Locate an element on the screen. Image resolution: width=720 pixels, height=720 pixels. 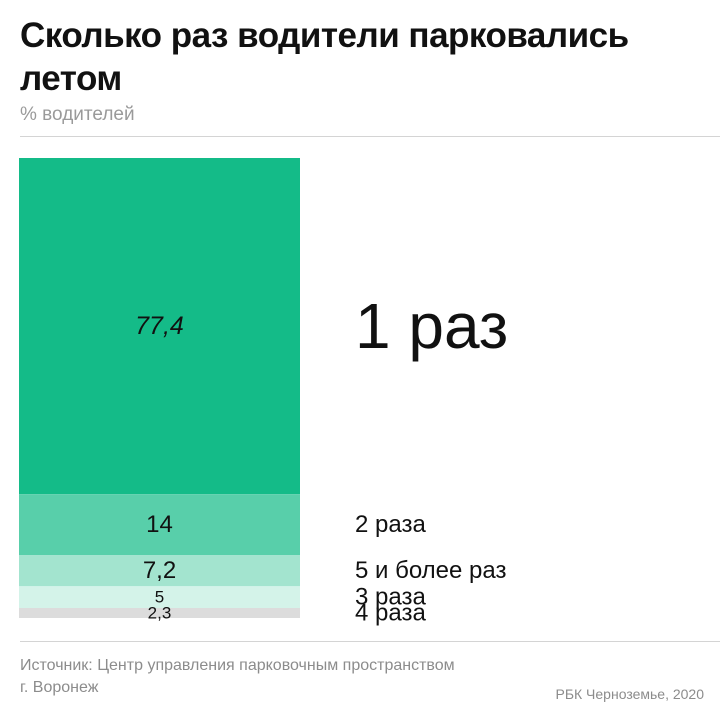
chart-title: Сколько раз водители парковались летом is located at coordinates (324, 57).